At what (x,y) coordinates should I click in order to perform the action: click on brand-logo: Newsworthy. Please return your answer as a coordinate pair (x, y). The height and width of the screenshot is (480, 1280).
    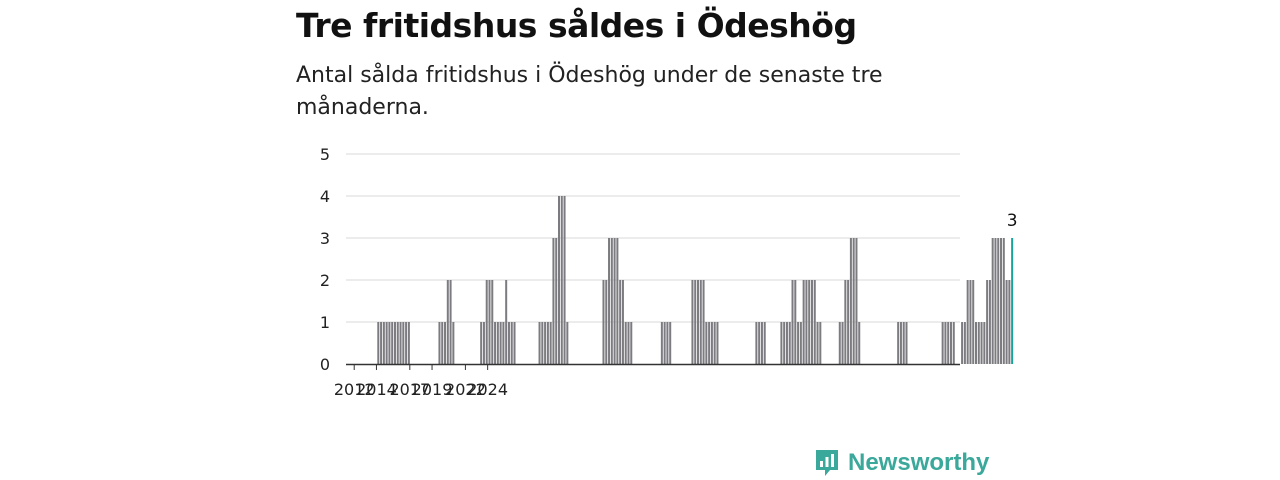
    Looking at the image, I should click on (901, 463).